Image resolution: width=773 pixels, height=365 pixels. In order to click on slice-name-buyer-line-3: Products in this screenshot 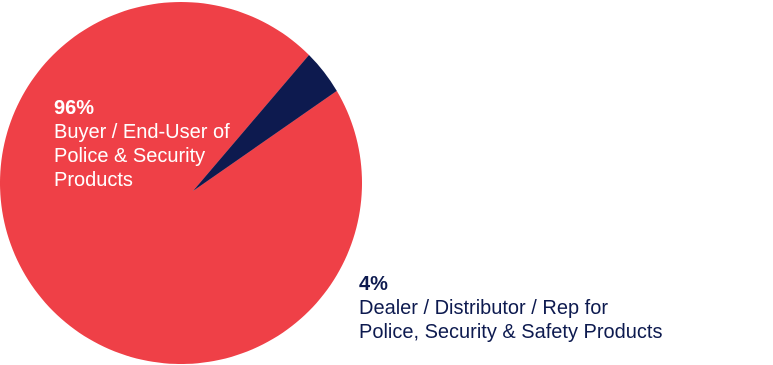, I will do `click(93, 180)`.